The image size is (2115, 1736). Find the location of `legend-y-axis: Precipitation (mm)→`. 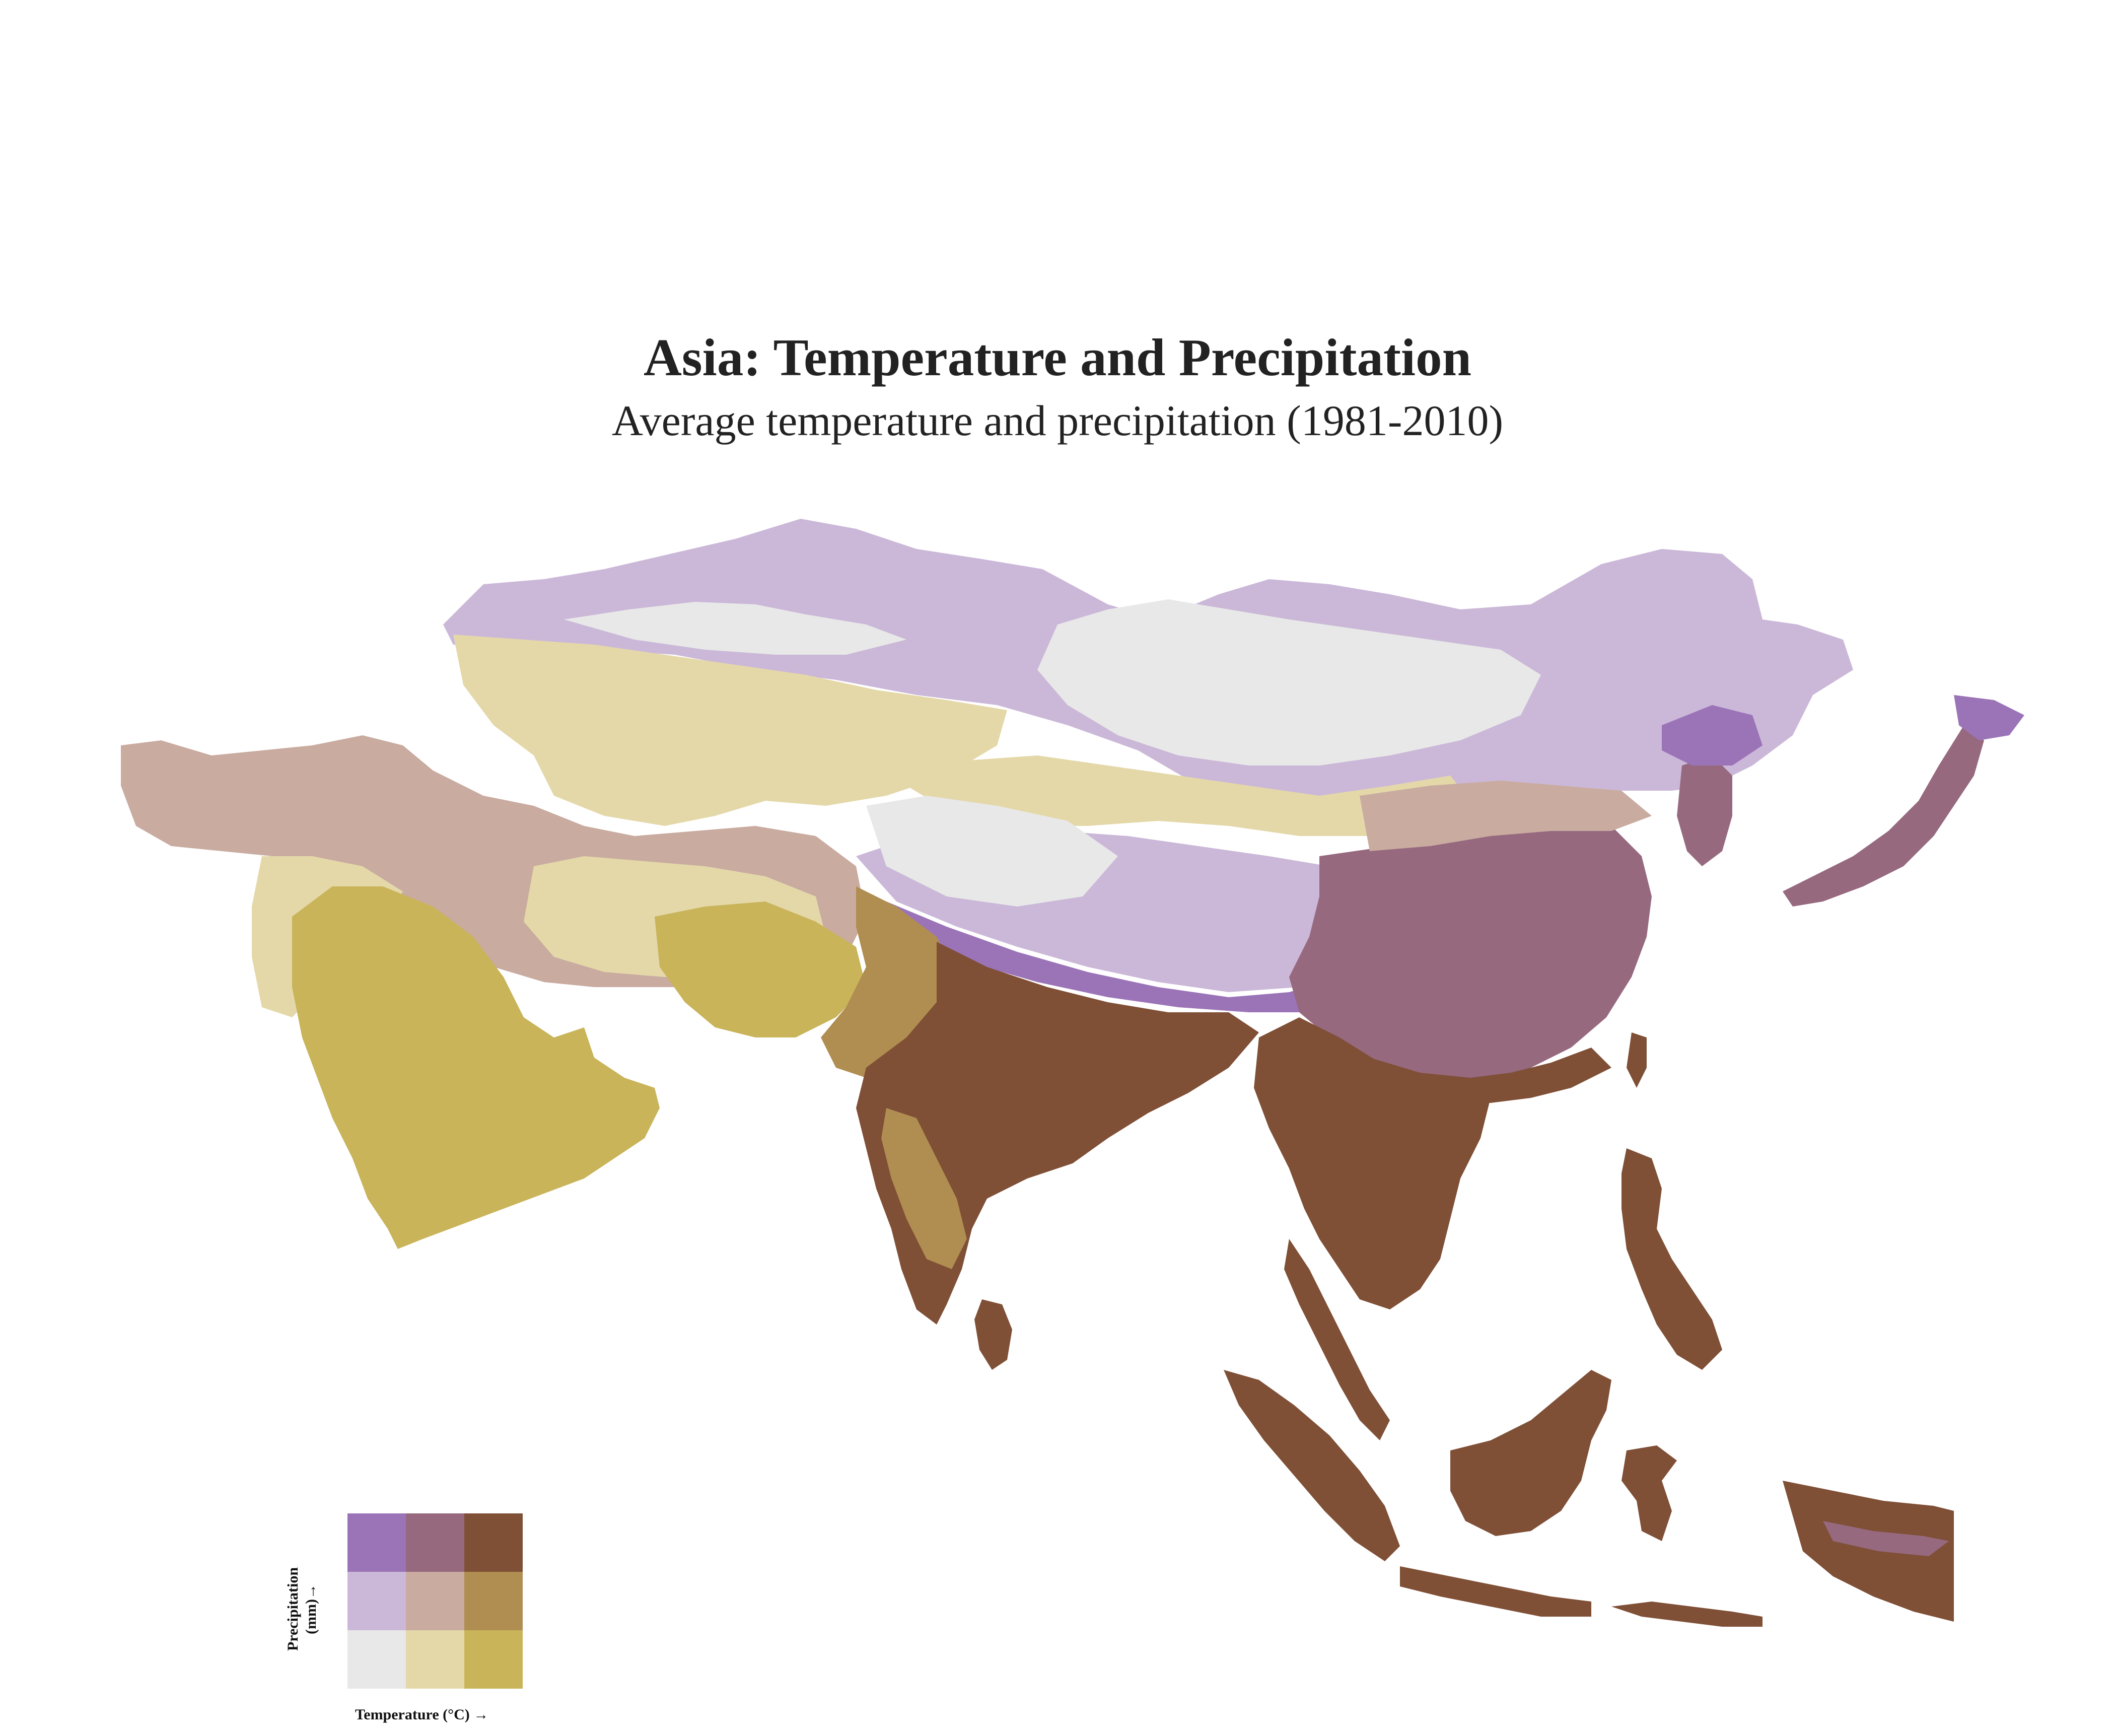

legend-y-axis: Precipitation (mm)→ is located at coordinates (302, 1609).